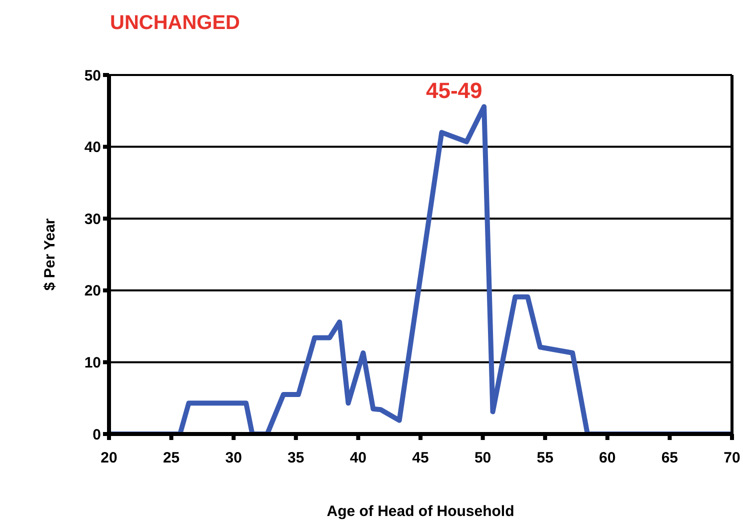 The width and height of the screenshot is (743, 524). I want to click on x-tick-label: 45, so click(420, 458).